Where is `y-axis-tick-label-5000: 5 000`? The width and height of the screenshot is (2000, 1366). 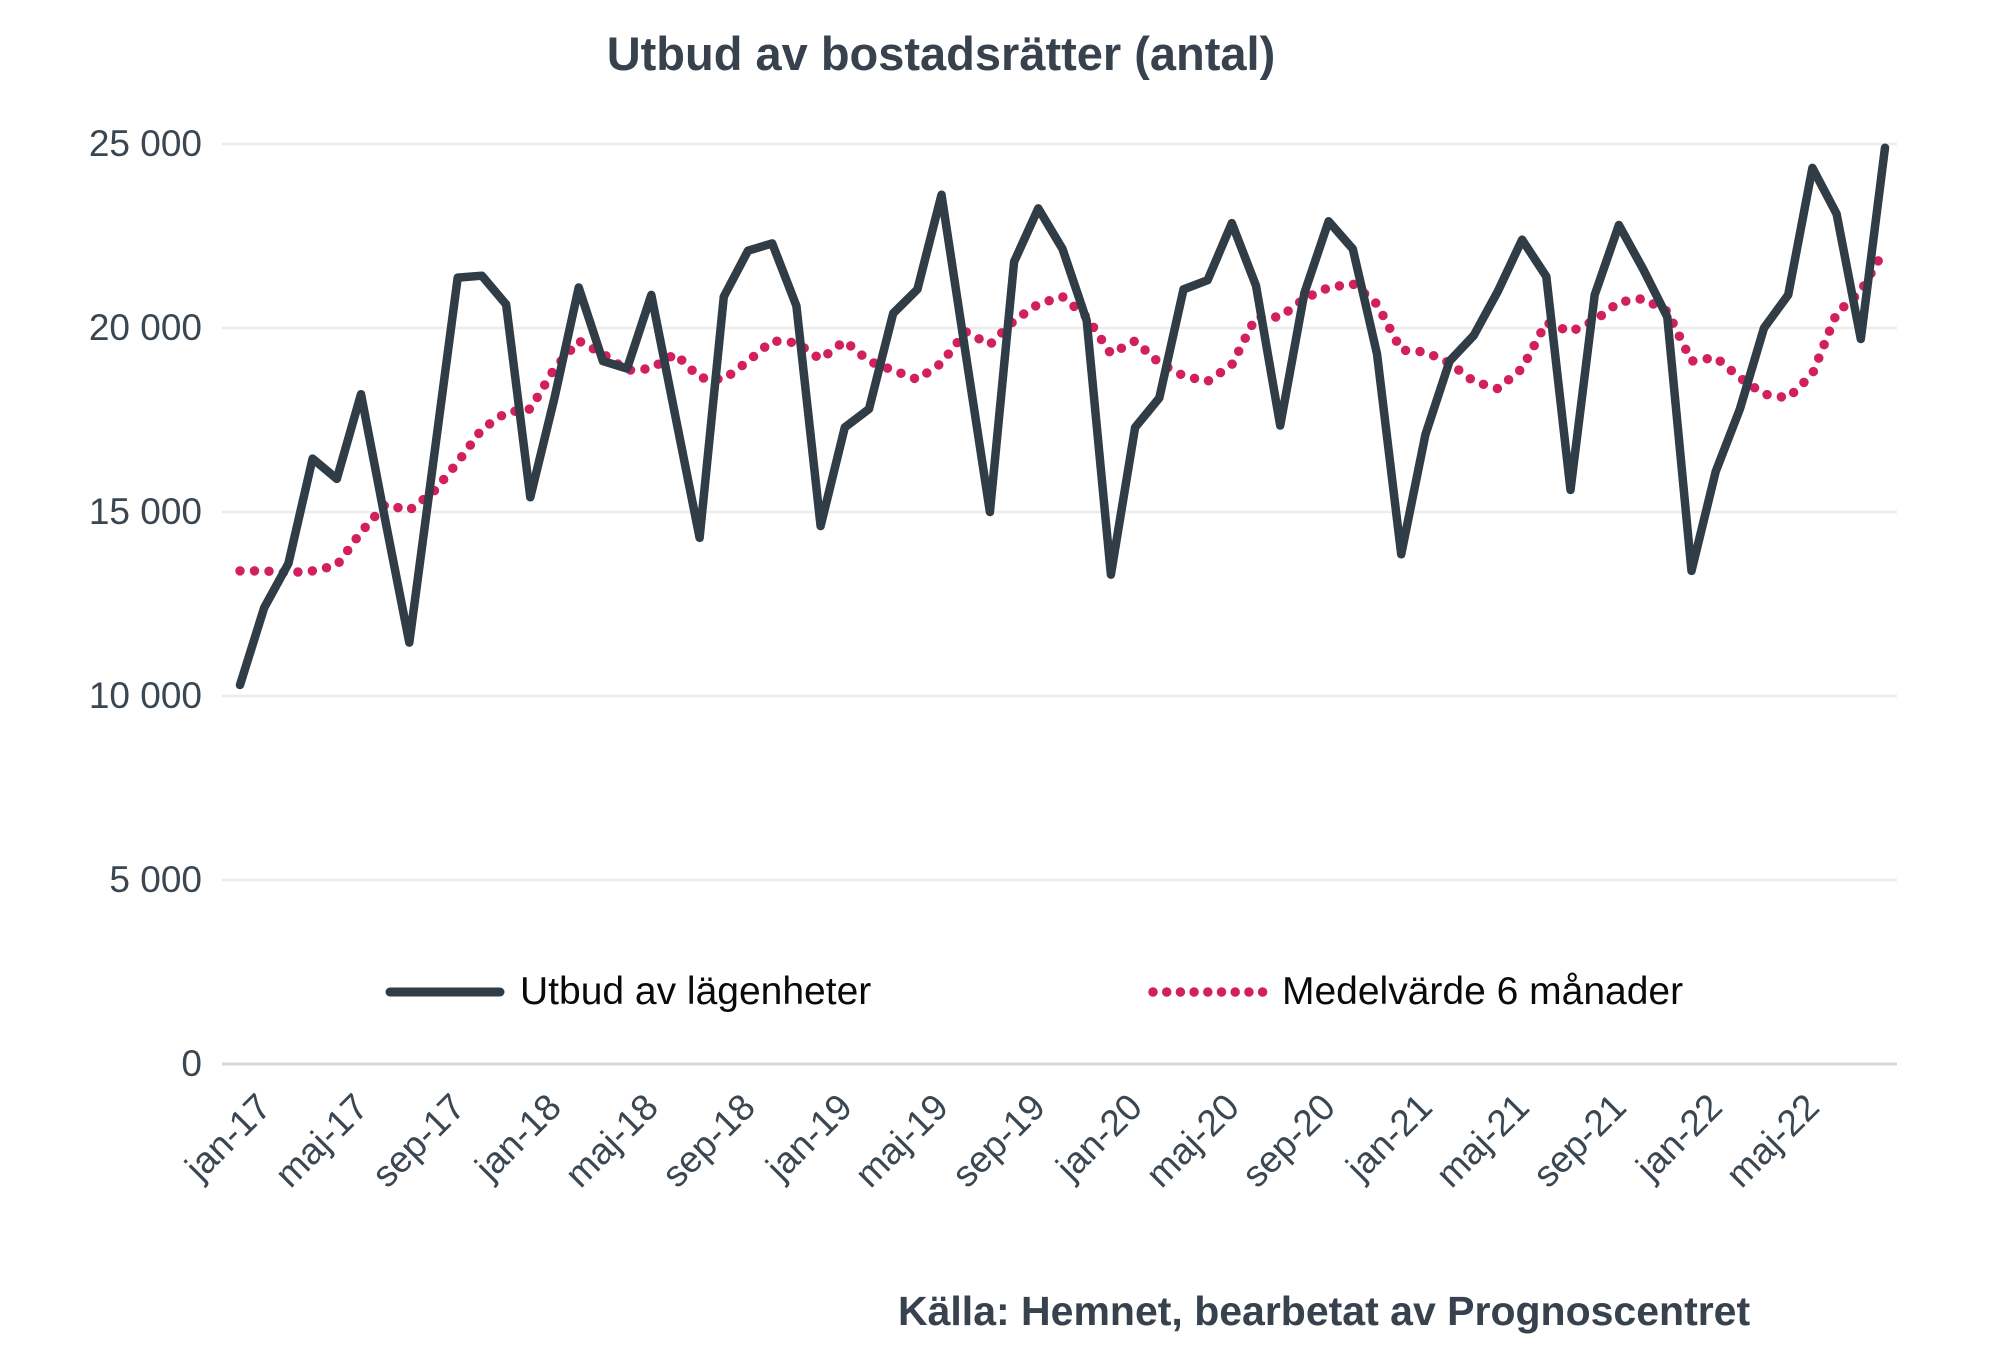 y-axis-tick-label-5000: 5 000 is located at coordinates (155, 879).